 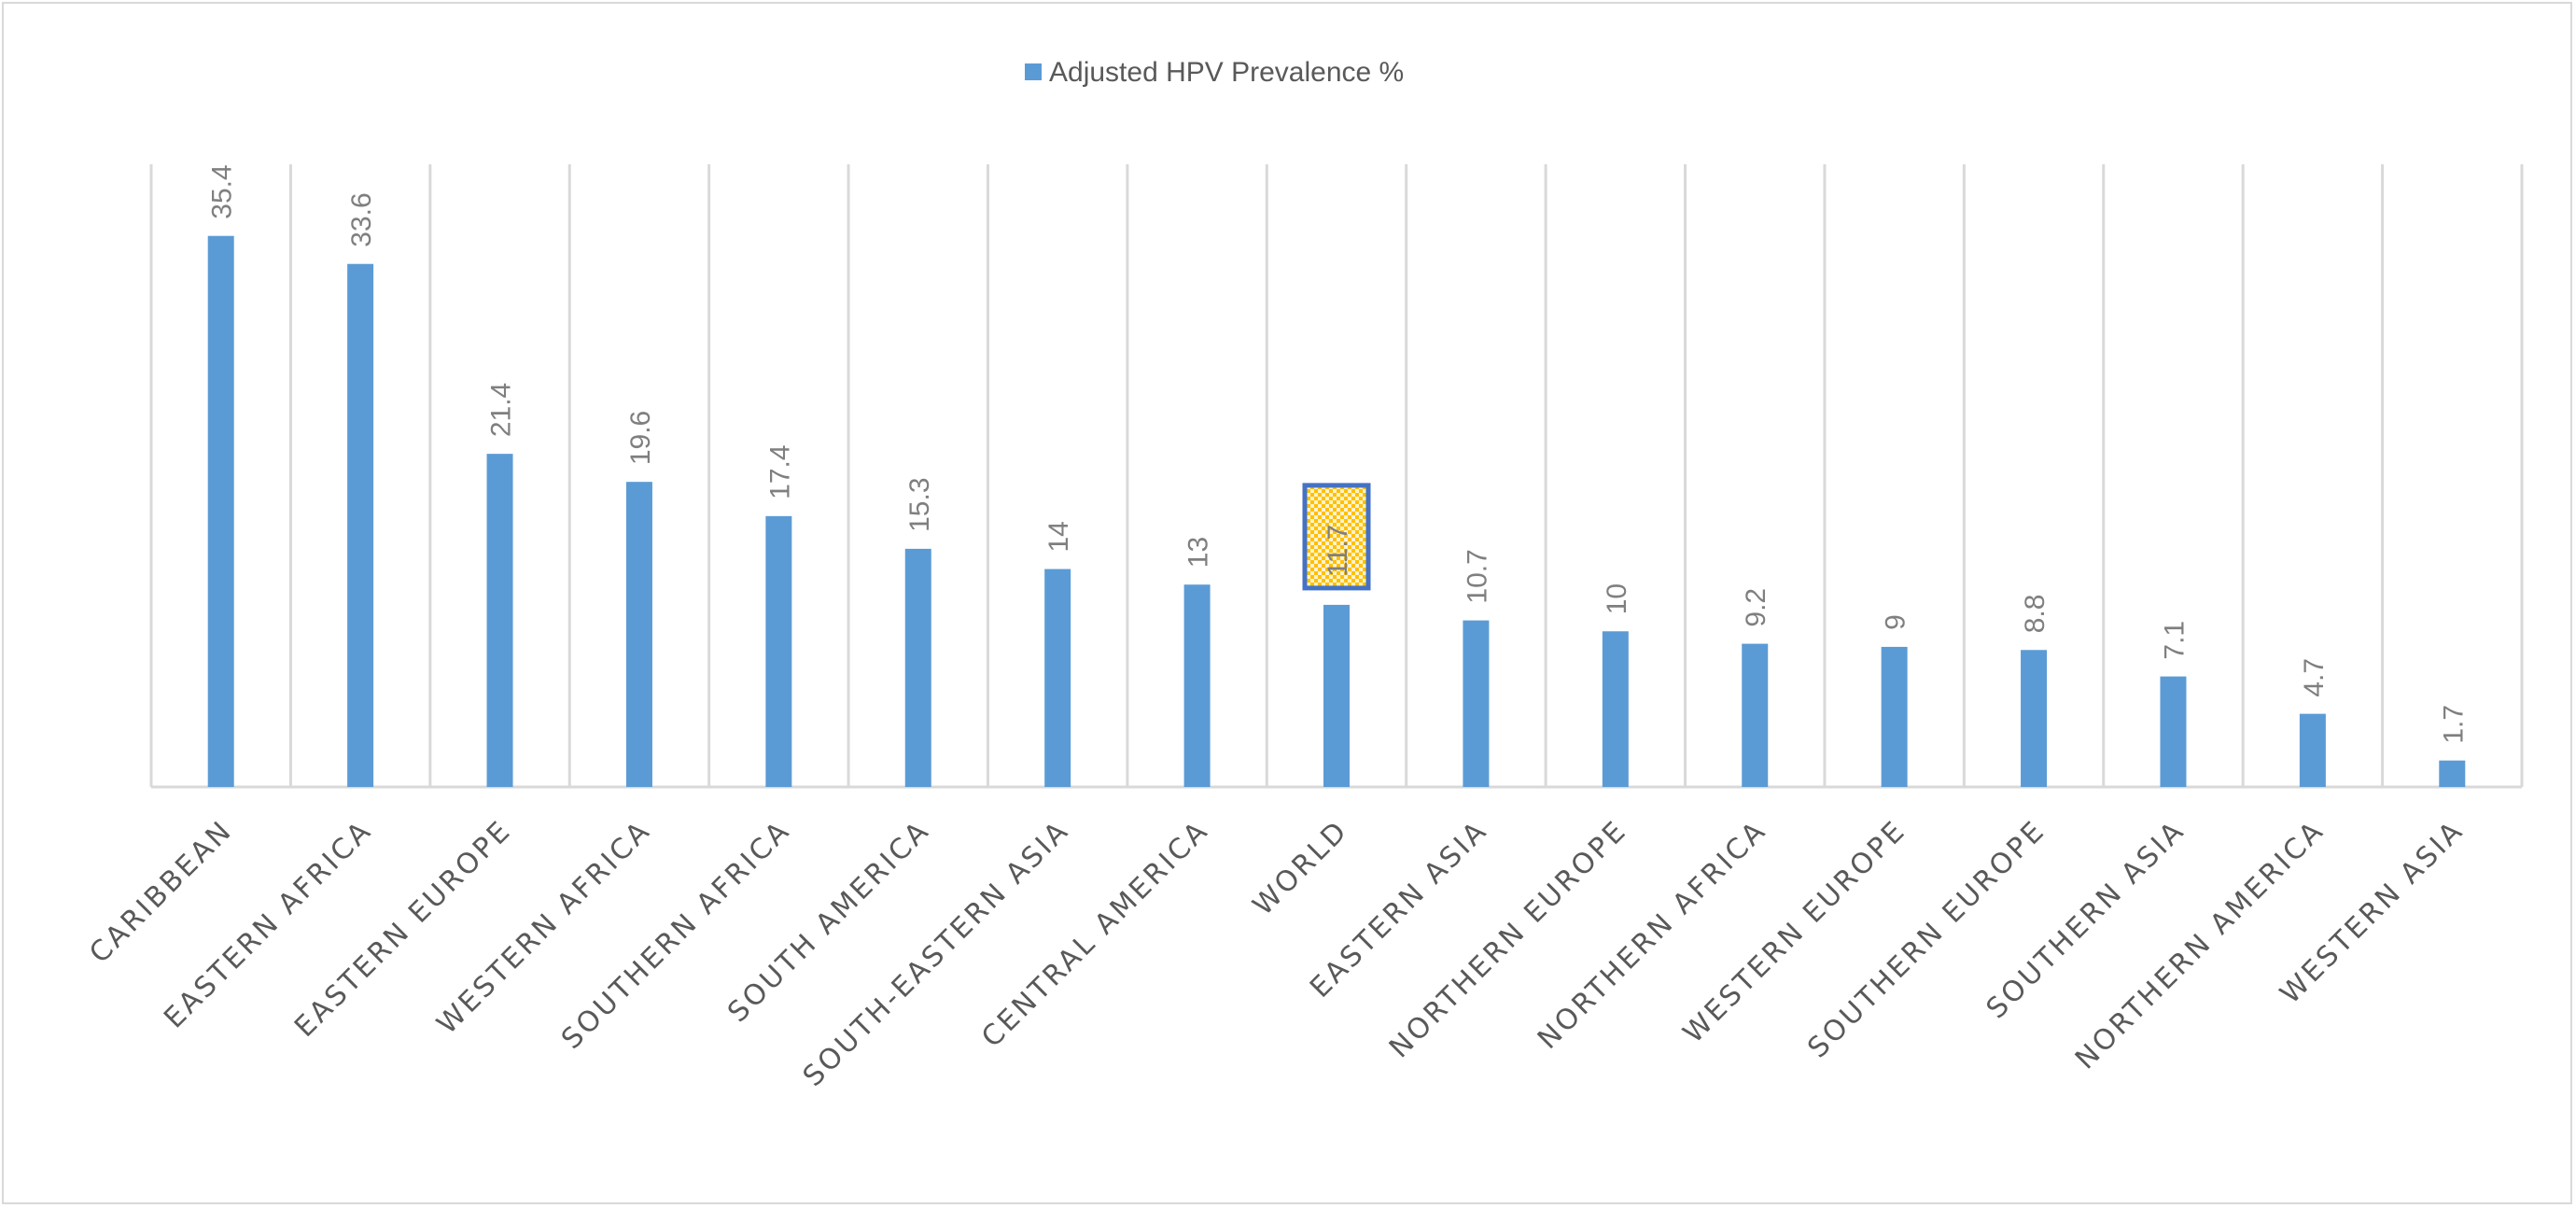 I want to click on data-label: 8.8, so click(x=2035, y=614).